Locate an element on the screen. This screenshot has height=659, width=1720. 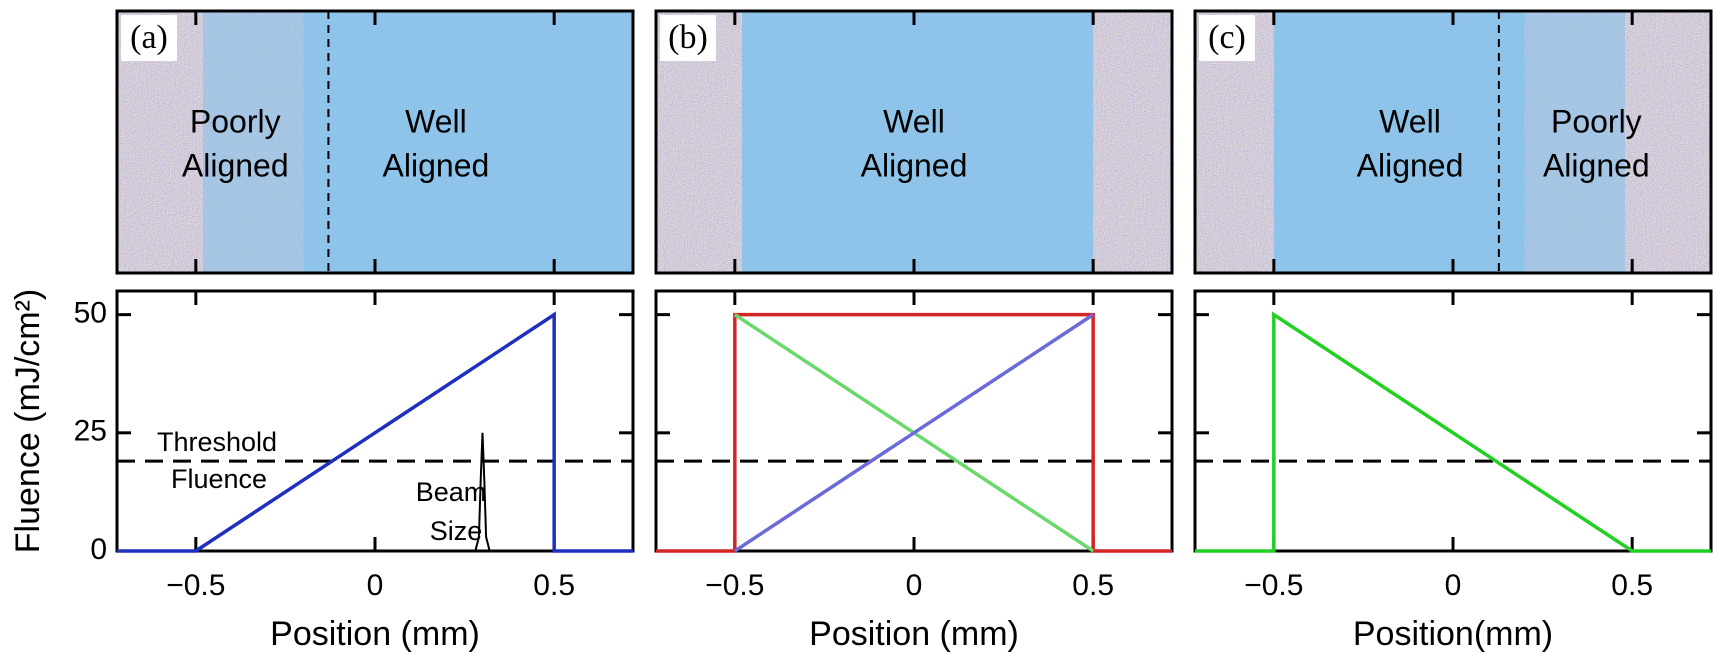
annotation: Threshold is located at coordinates (217, 442).